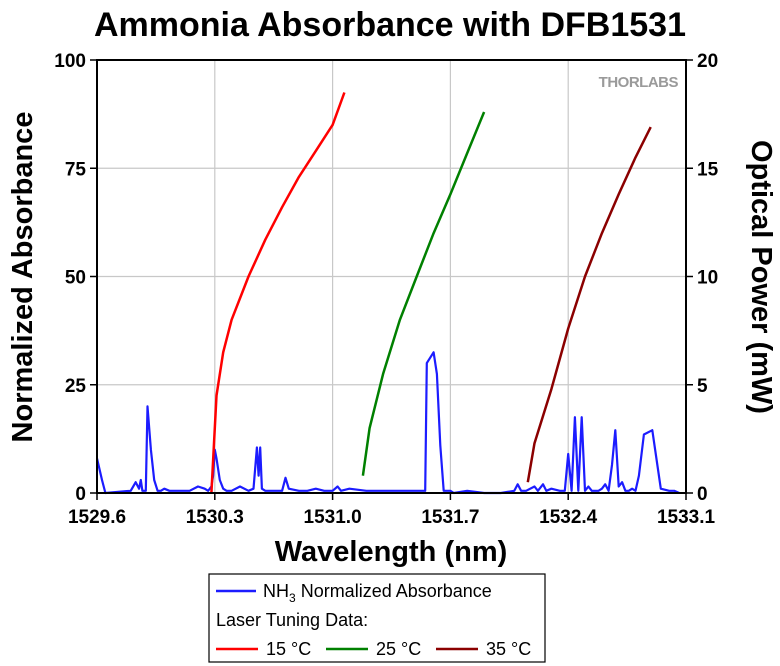 This screenshot has height=666, width=780. What do you see at coordinates (292, 598) in the screenshot?
I see `legend-label-subscript: 3` at bounding box center [292, 598].